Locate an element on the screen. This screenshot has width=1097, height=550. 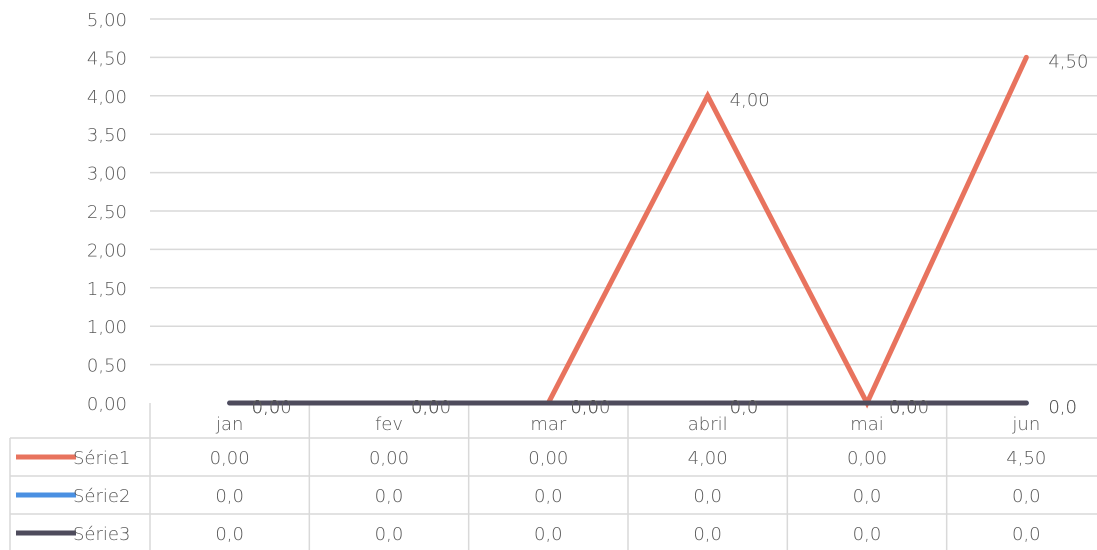
y-tick-label: 3,50 is located at coordinates (107, 135).